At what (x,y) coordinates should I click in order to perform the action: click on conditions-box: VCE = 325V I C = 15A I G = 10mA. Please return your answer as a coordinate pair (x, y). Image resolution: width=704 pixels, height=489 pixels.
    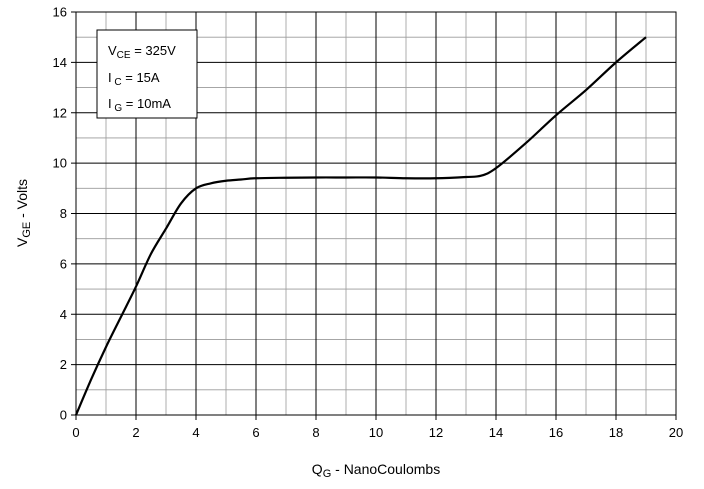
    Looking at the image, I should click on (147, 74).